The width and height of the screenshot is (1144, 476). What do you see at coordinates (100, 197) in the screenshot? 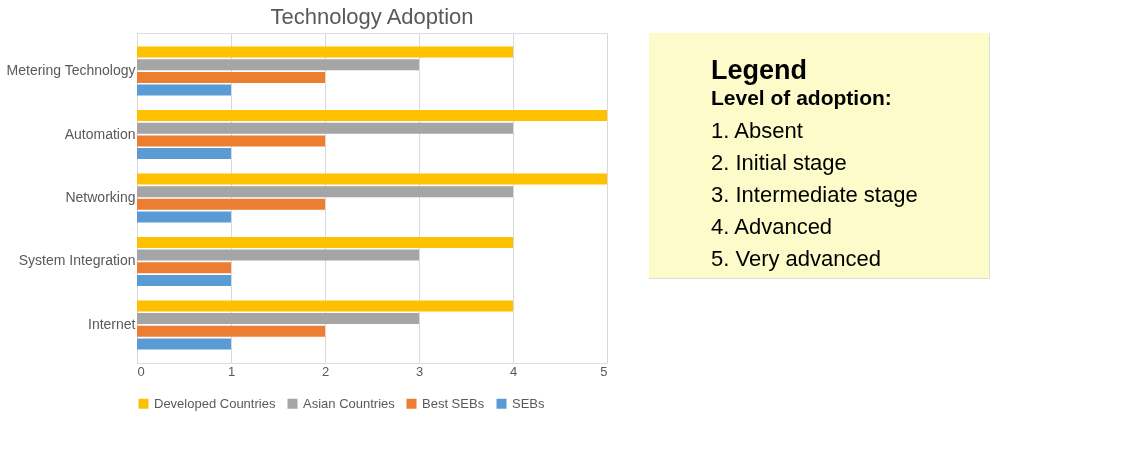
I see `y-tick-label: Networking` at bounding box center [100, 197].